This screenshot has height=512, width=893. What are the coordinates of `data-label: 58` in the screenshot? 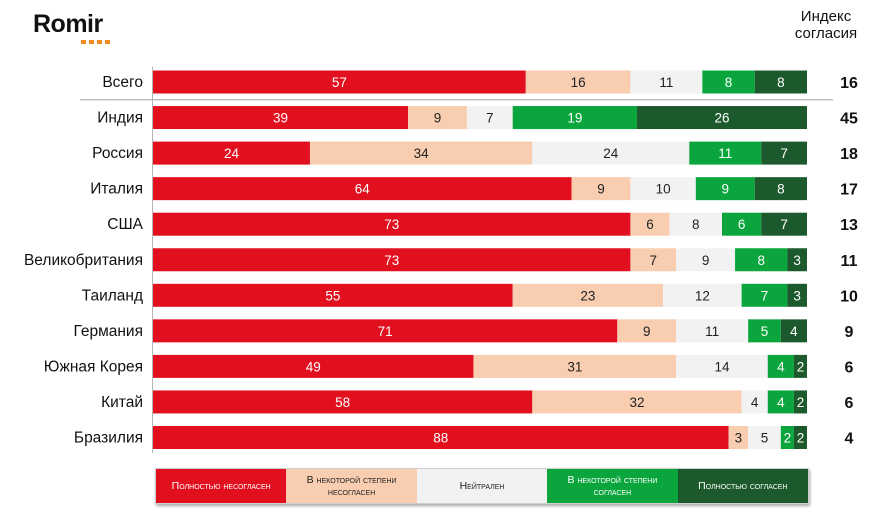 It's located at (342, 402).